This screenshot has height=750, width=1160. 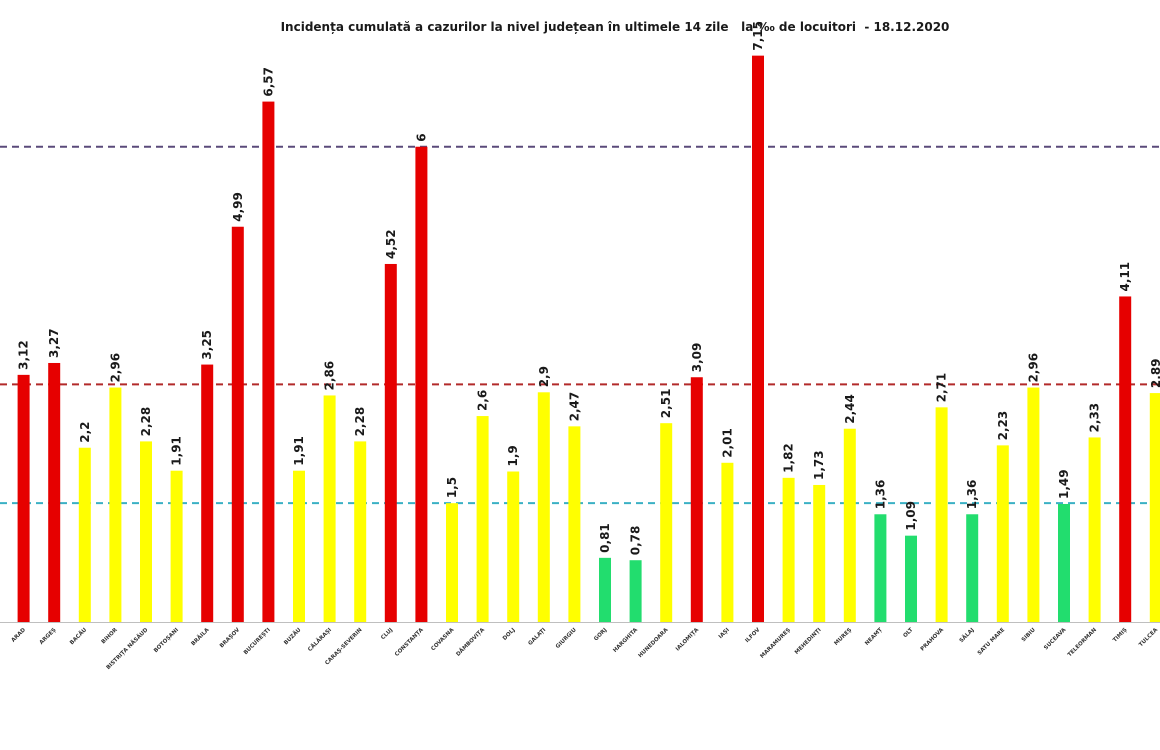 What do you see at coordinates (1082, 642) in the screenshot?
I see `category-label: TELEORMAN` at bounding box center [1082, 642].